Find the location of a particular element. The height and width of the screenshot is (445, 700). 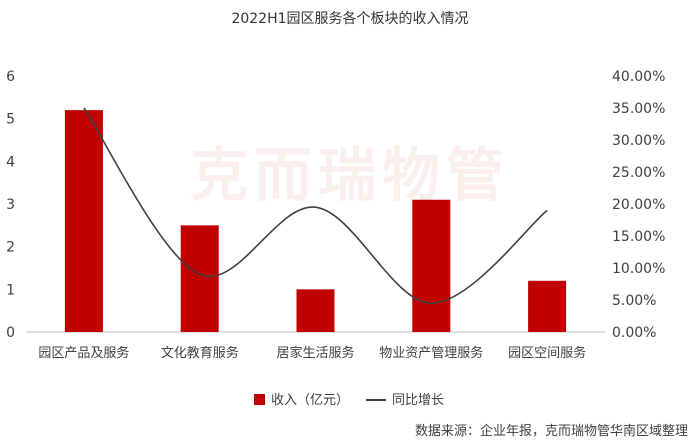

y-right-tick-label: 0.00% is located at coordinates (634, 333).